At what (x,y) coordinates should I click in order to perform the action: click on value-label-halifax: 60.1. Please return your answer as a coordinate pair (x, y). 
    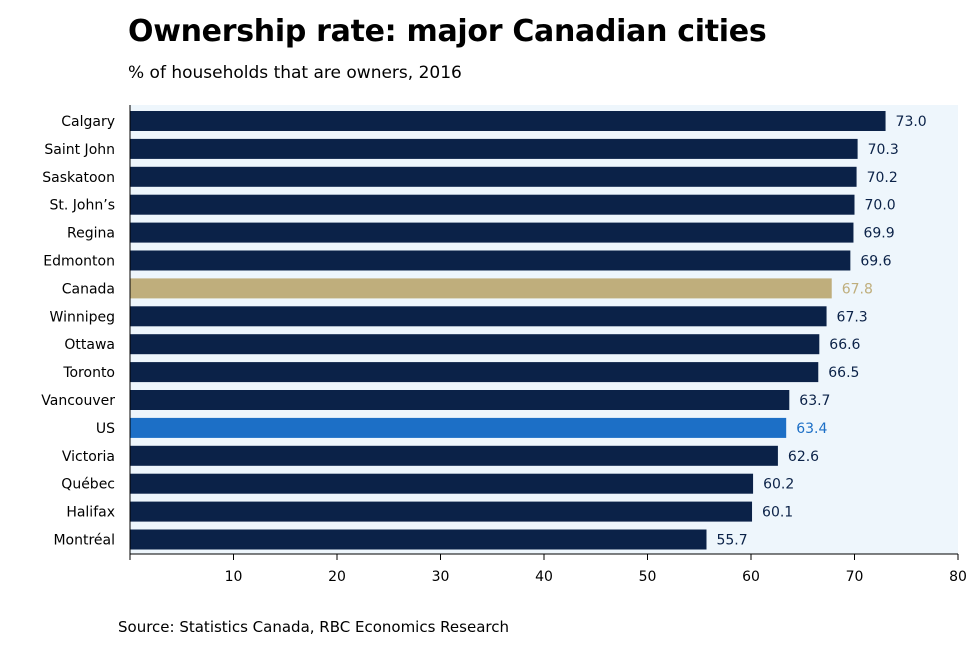
    Looking at the image, I should click on (777, 513).